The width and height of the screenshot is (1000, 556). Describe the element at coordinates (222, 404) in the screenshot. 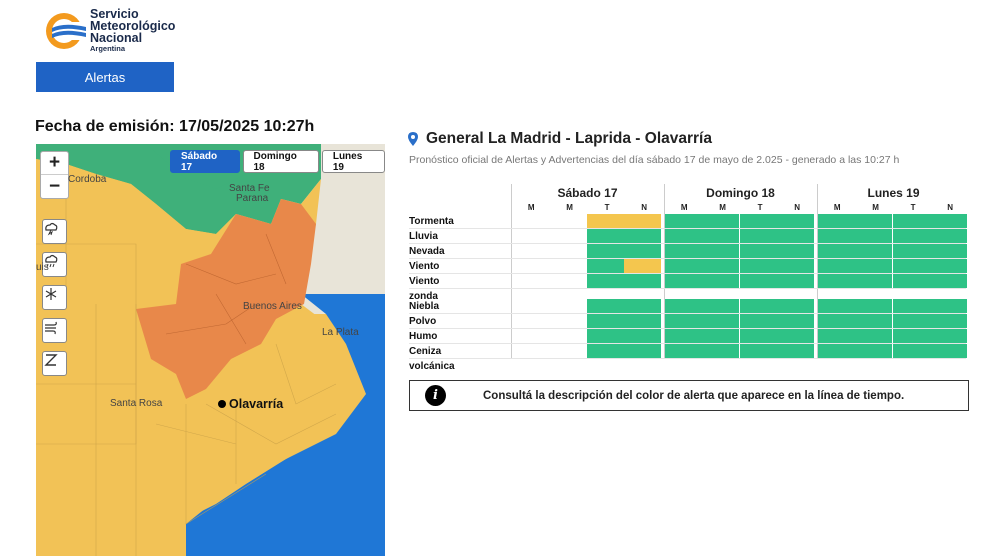

I see `olavarria-marker` at that location.